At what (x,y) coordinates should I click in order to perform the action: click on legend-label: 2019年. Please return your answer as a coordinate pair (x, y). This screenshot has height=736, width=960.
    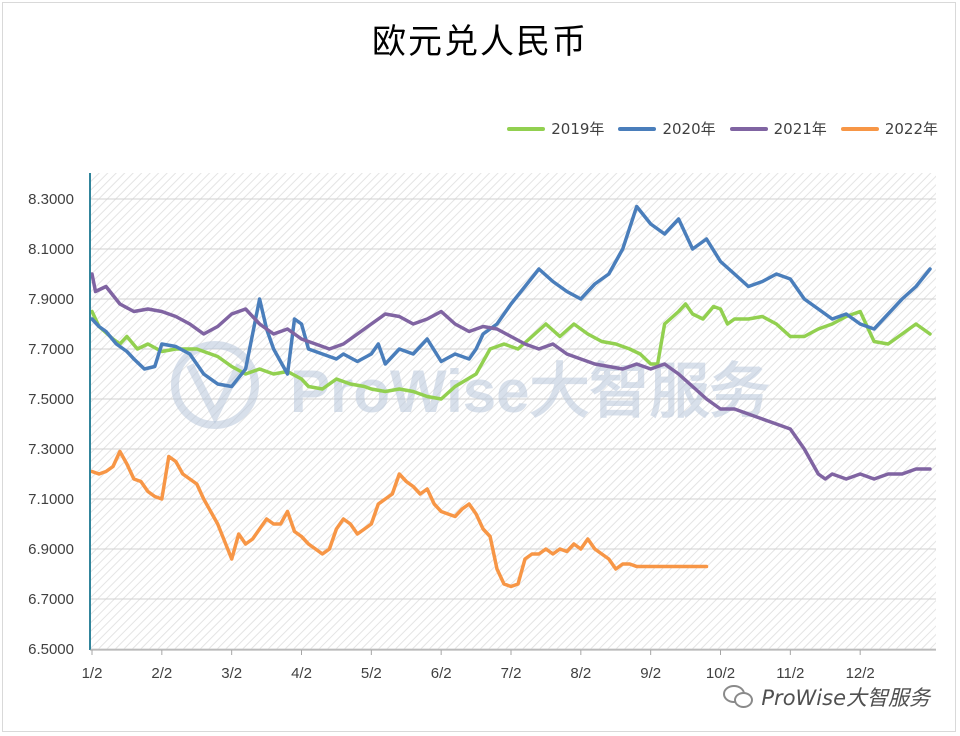
    Looking at the image, I should click on (578, 129).